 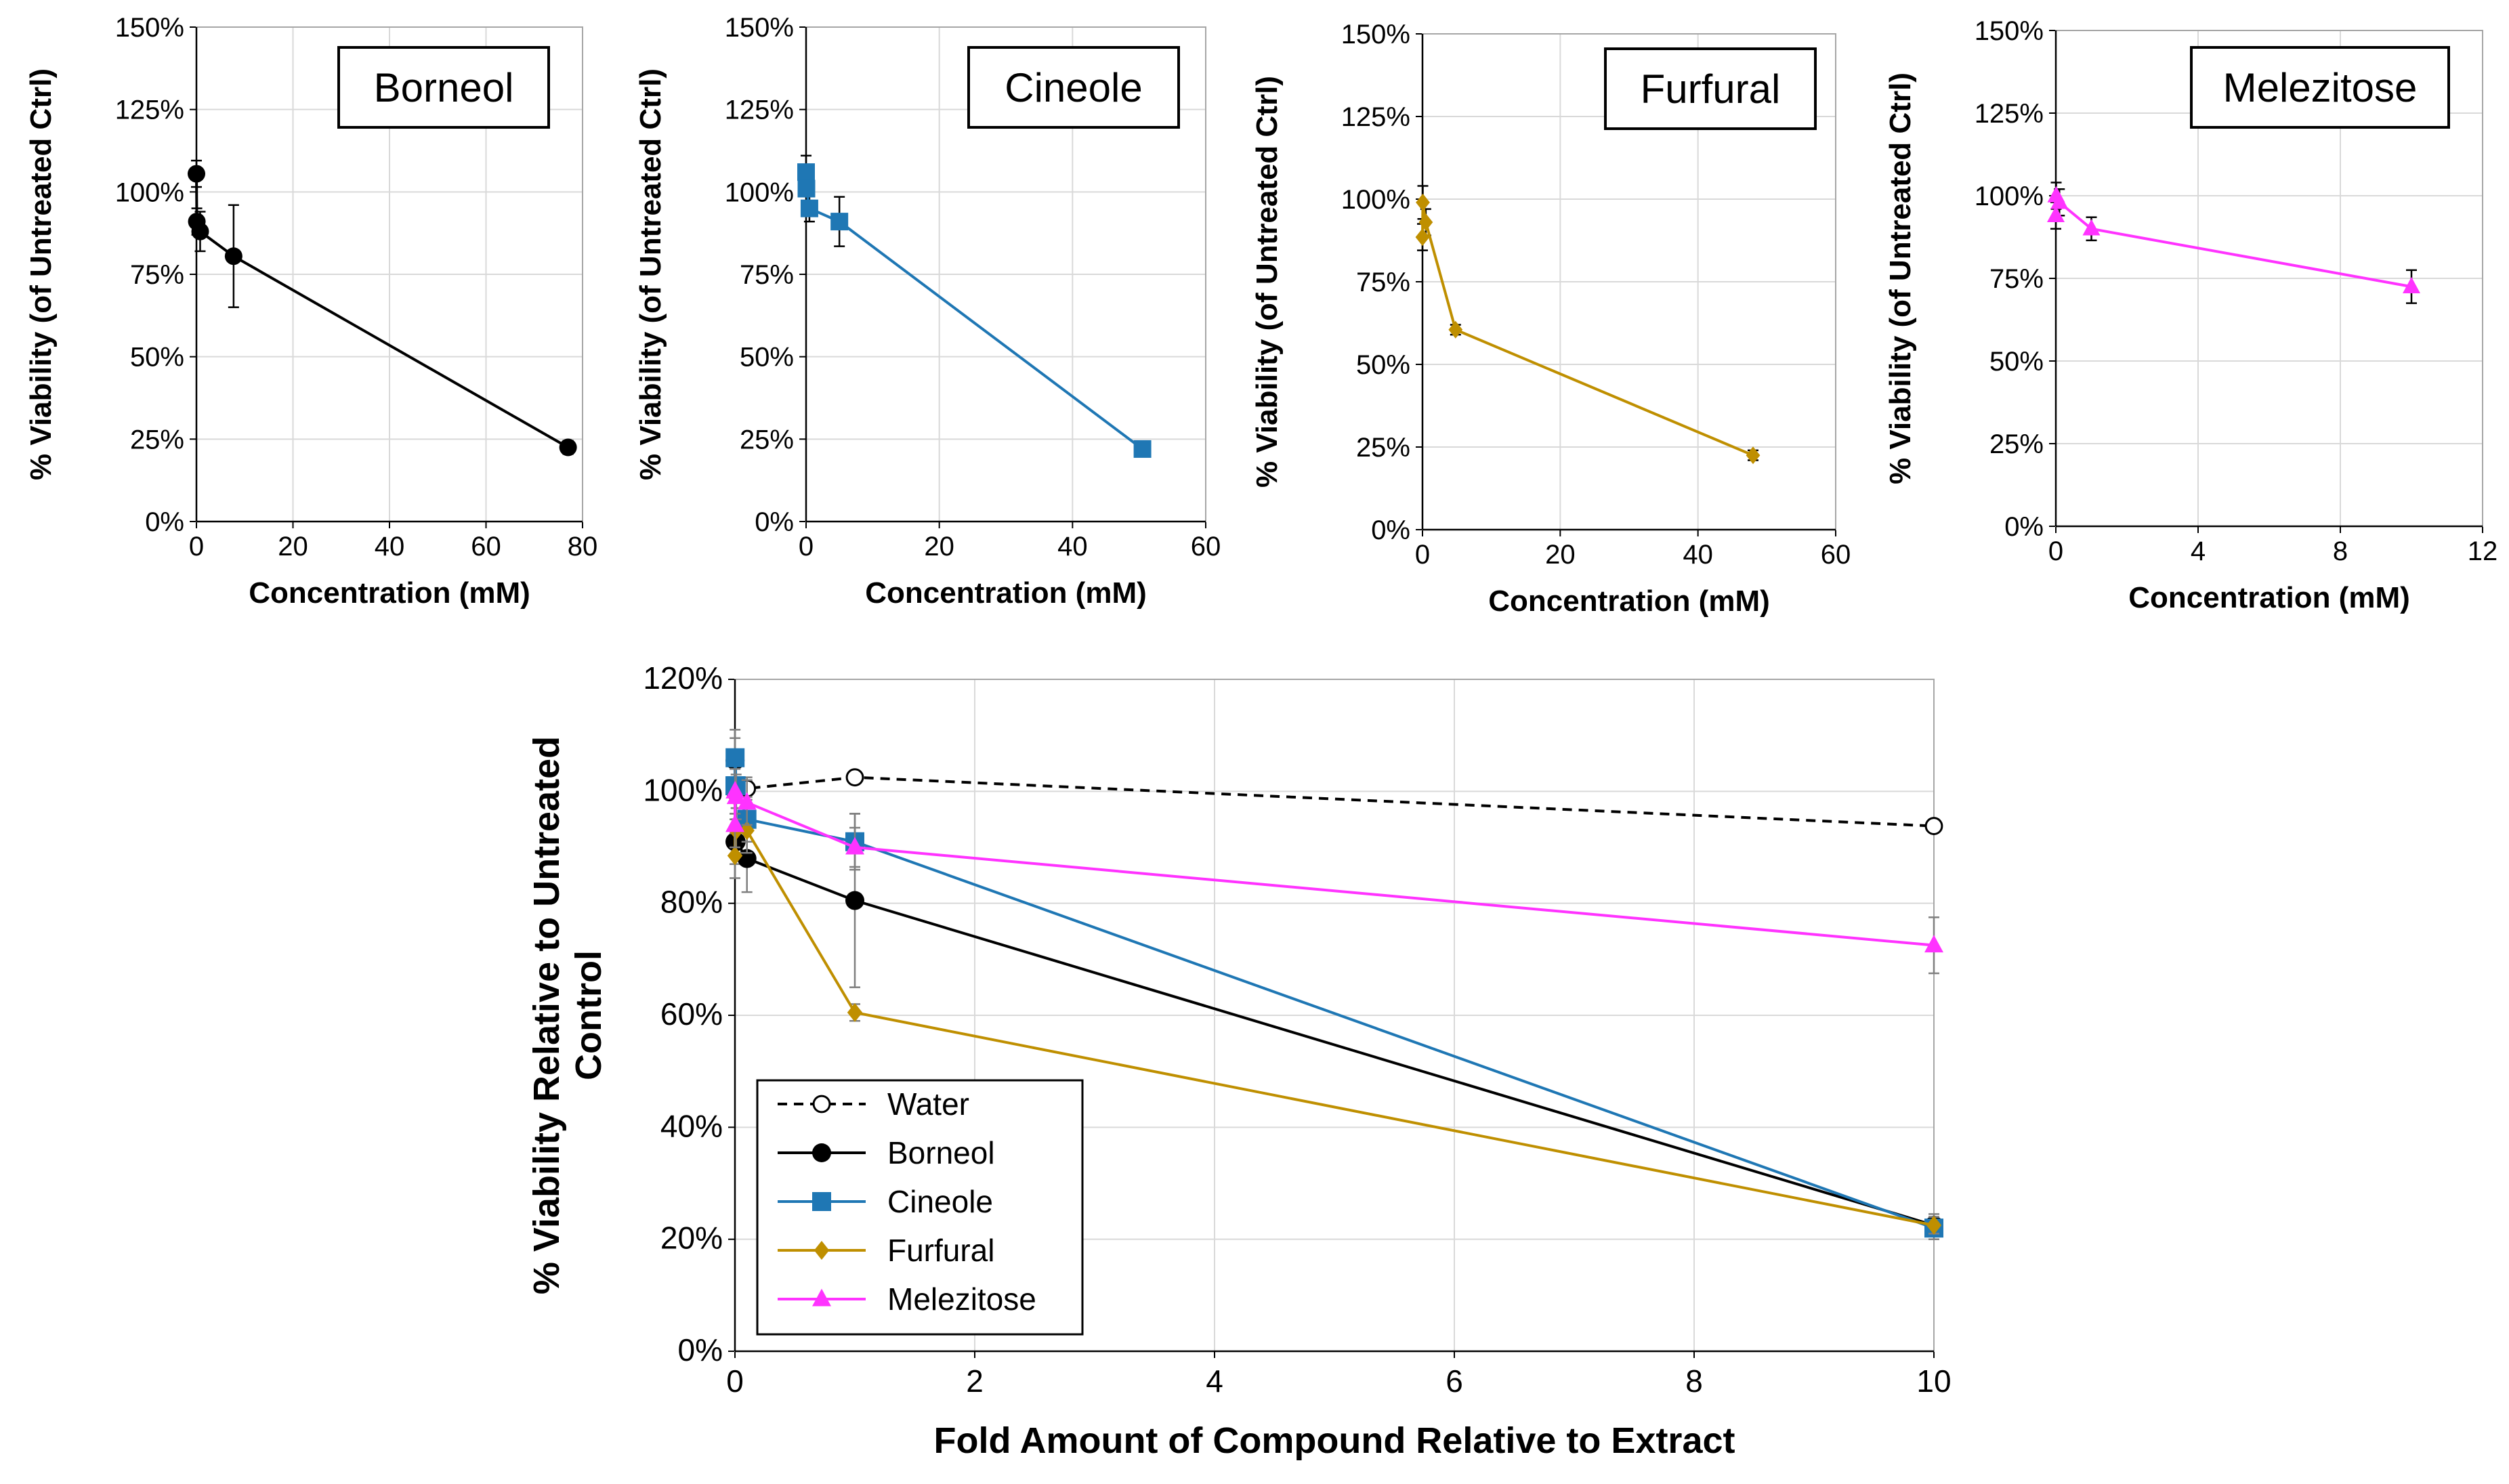 I want to click on y-tick-label: 120%, so click(x=683, y=678).